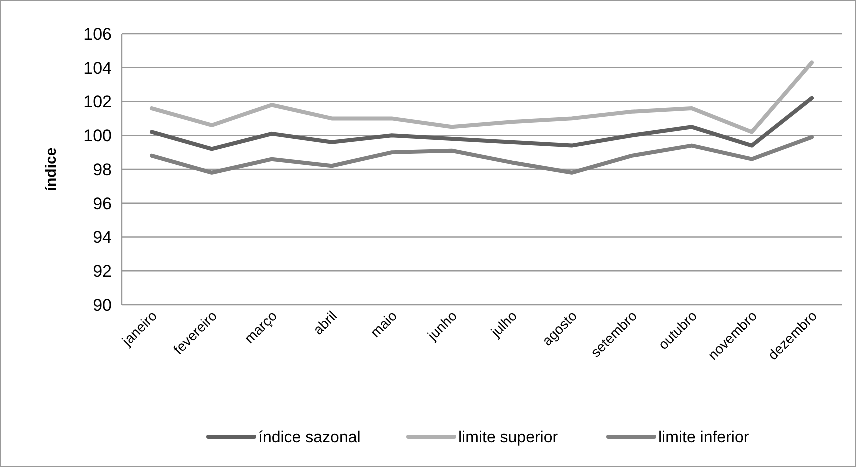 The width and height of the screenshot is (857, 468). Describe the element at coordinates (309, 438) in the screenshot. I see `legend-label: índice sazonal` at that location.